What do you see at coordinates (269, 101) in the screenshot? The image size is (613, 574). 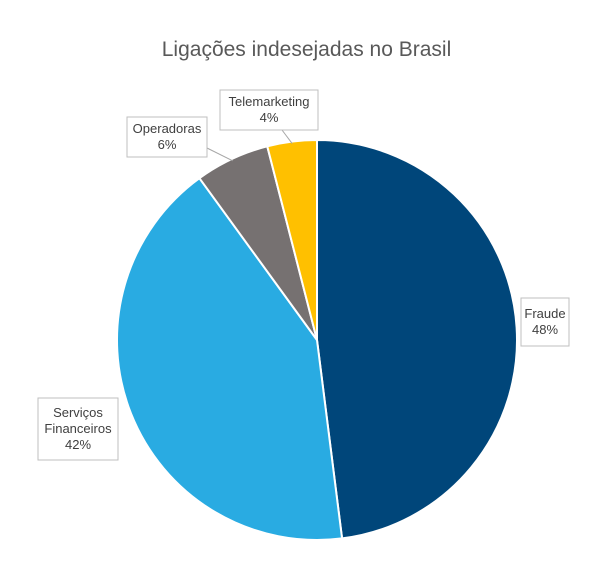 I see `data-label-category: Telemarketing` at bounding box center [269, 101].